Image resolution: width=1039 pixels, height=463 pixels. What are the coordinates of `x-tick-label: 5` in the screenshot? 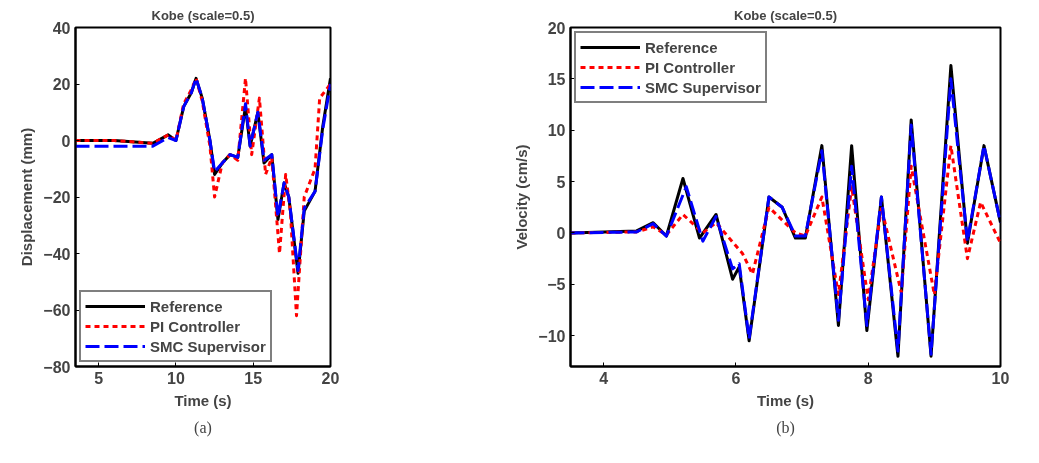 It's located at (99, 378).